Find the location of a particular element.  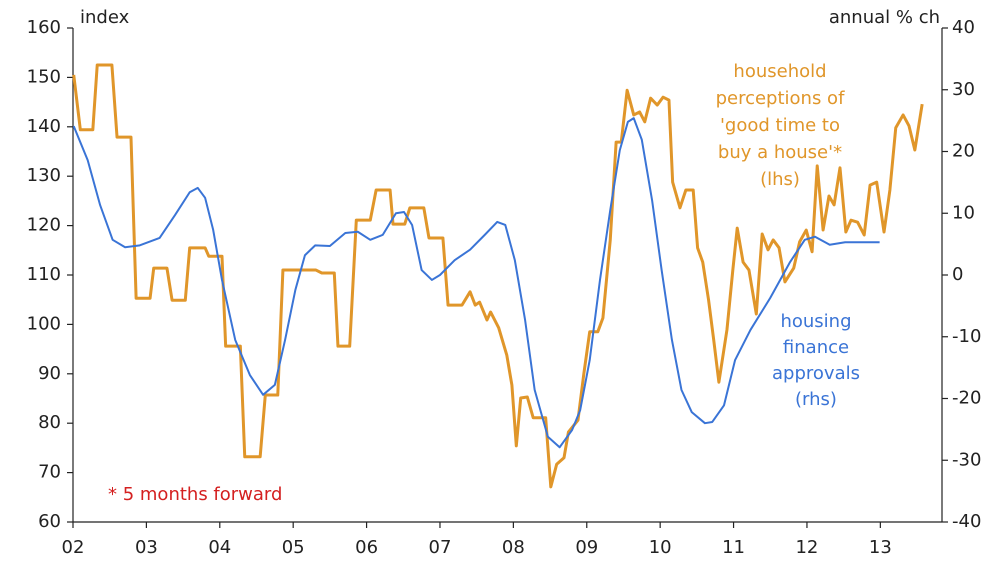

label-line: household is located at coordinates (779, 71).